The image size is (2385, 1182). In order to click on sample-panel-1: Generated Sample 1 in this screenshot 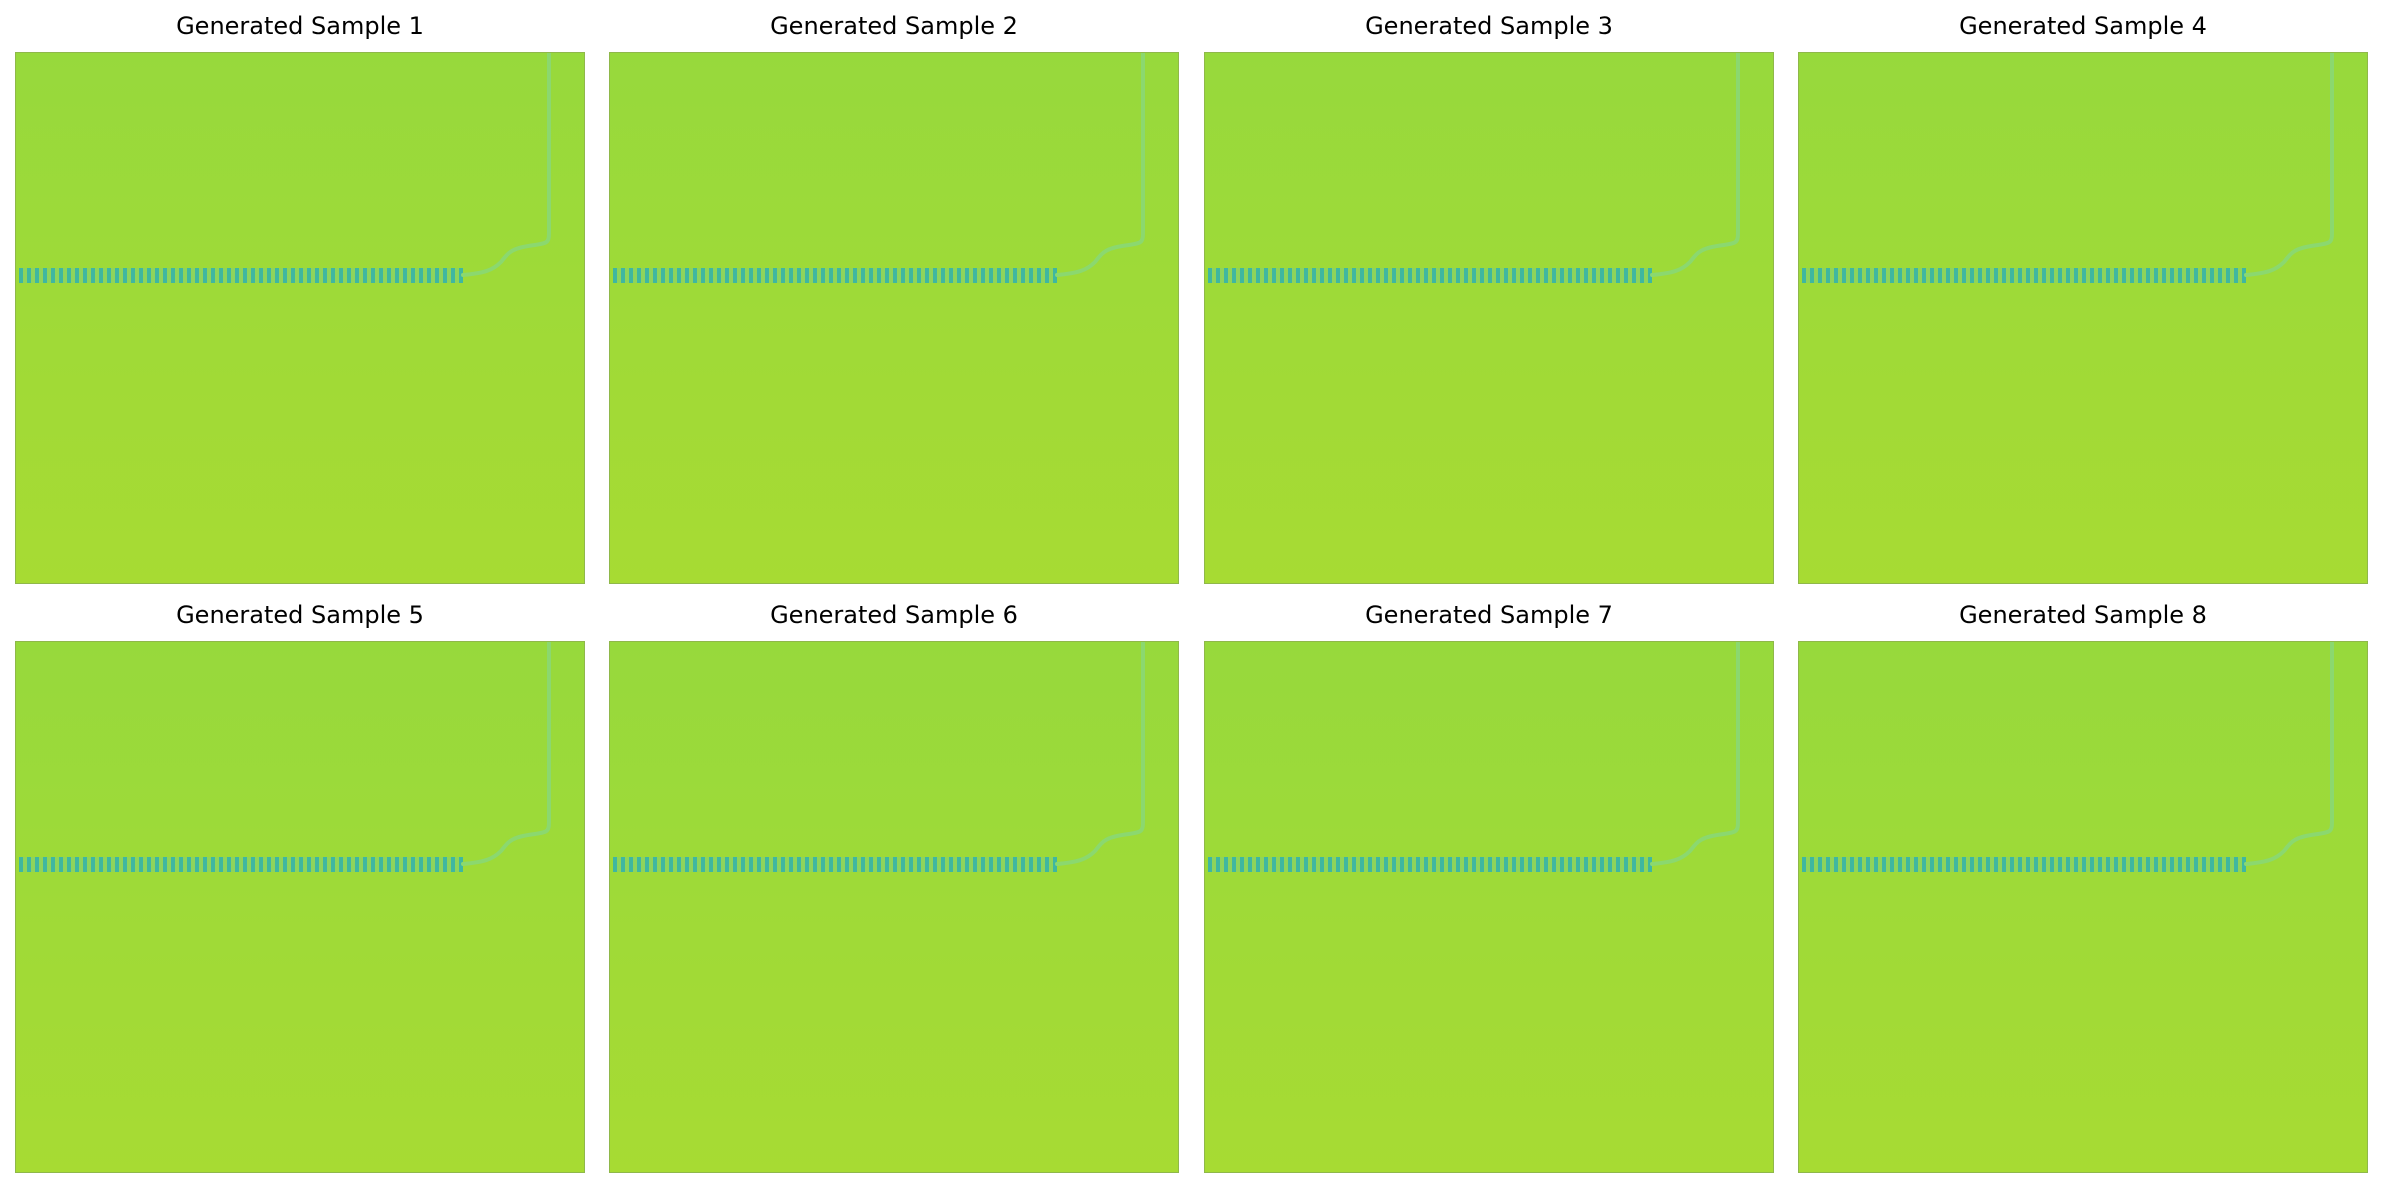, I will do `click(300, 298)`.